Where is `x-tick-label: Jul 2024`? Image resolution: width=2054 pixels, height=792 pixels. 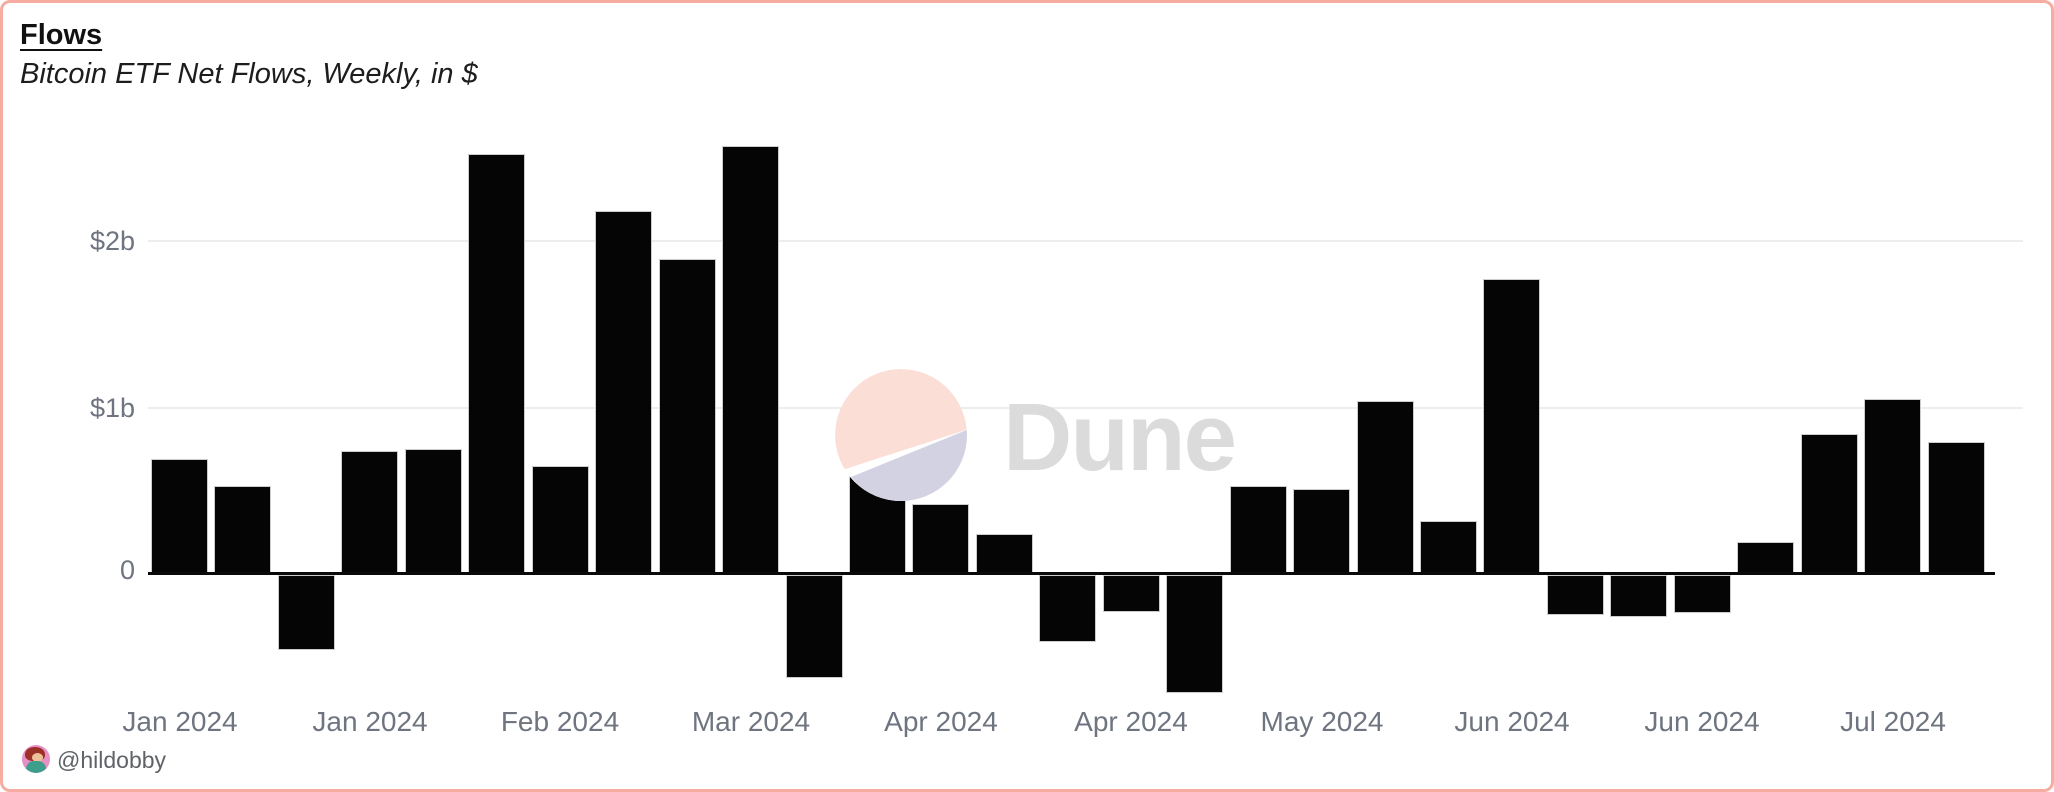
x-tick-label: Jul 2024 is located at coordinates (1893, 721).